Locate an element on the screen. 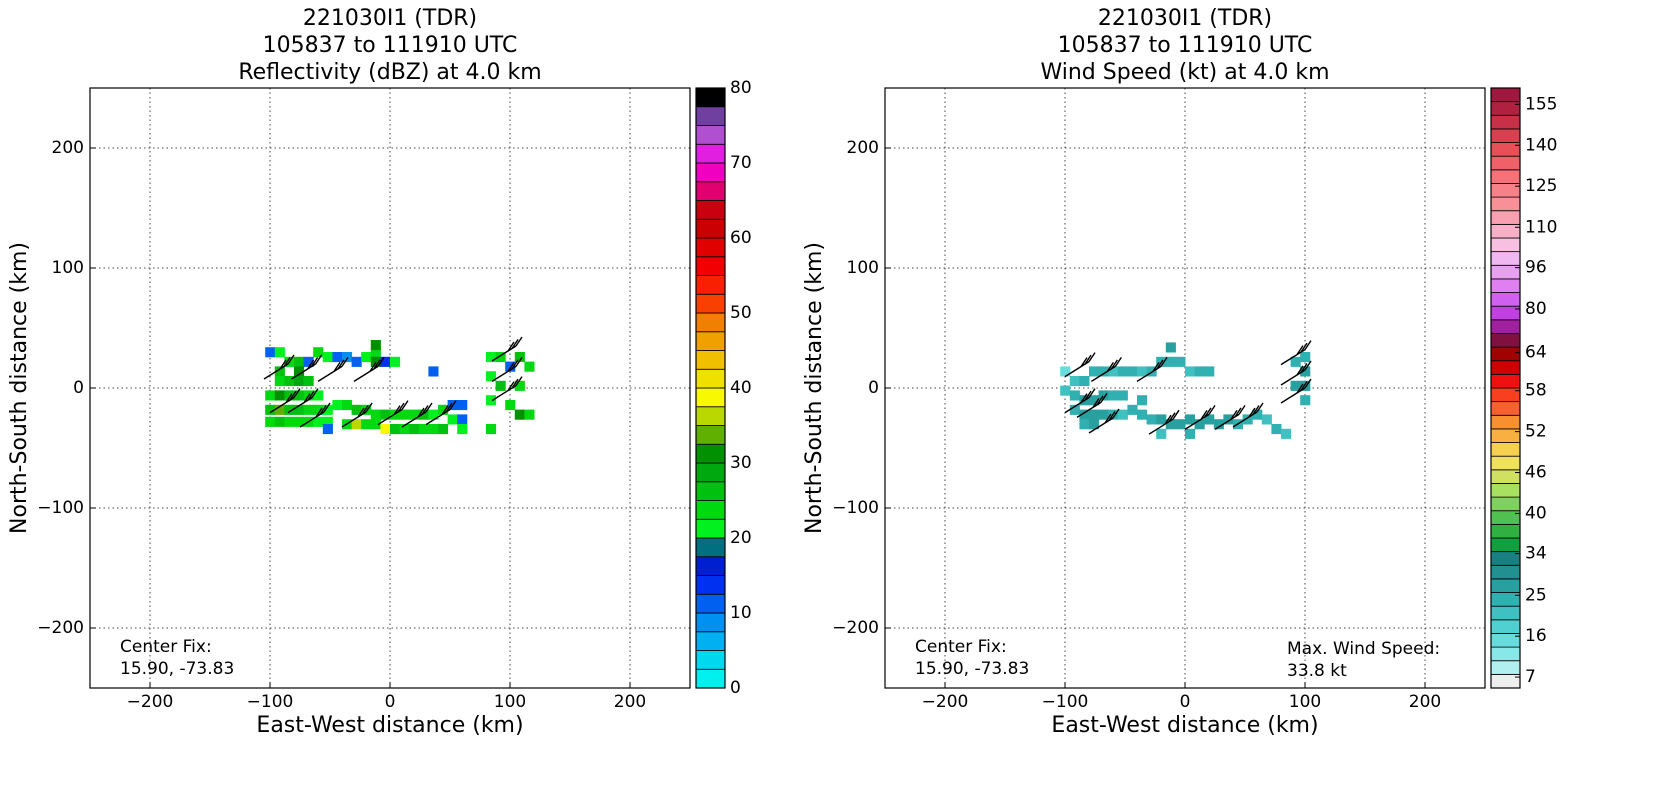 This screenshot has height=787, width=1655. max-wind: 33.8 kt is located at coordinates (1317, 671).